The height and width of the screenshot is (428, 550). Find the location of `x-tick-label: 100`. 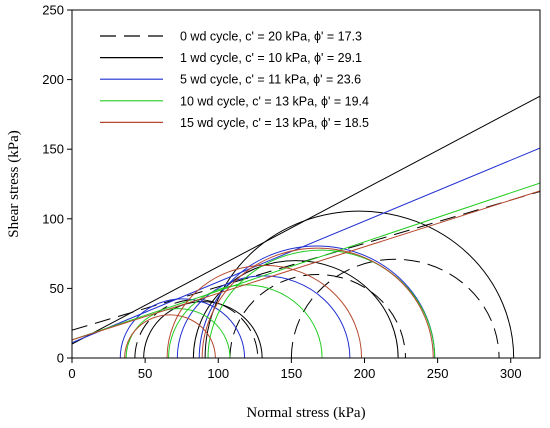

x-tick-label: 100 is located at coordinates (218, 373).